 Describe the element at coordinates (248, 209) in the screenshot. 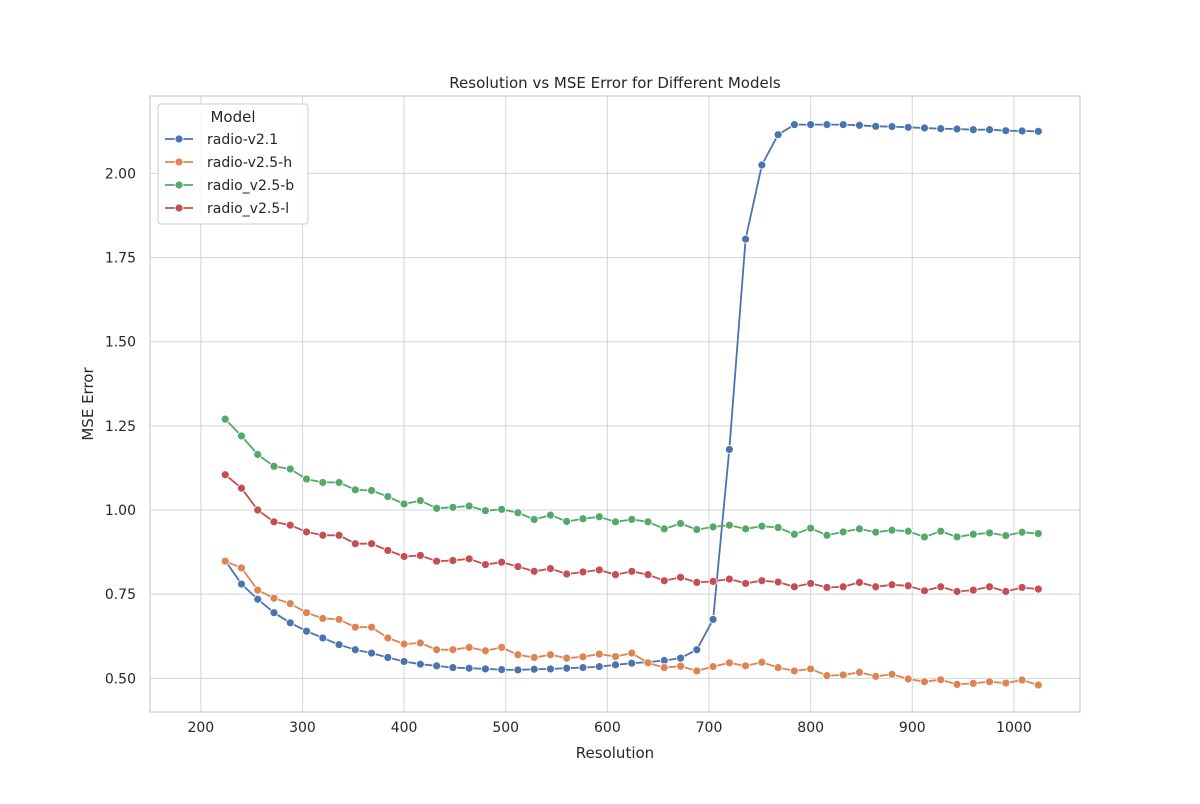

I see `legend-label: radio_v2.5-l` at that location.